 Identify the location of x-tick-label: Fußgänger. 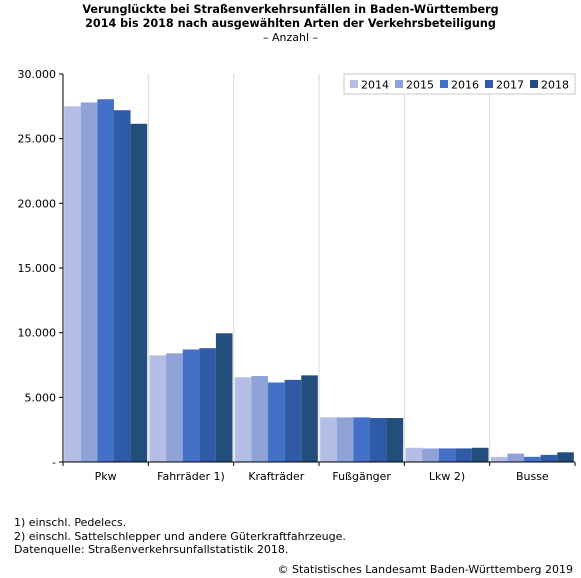
(361, 476).